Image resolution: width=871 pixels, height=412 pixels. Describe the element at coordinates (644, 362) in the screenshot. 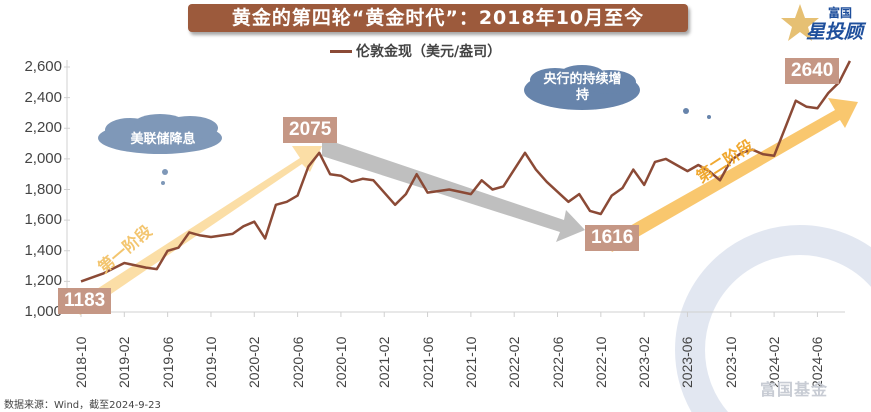

I see `x-tick-label: 2023-02` at that location.